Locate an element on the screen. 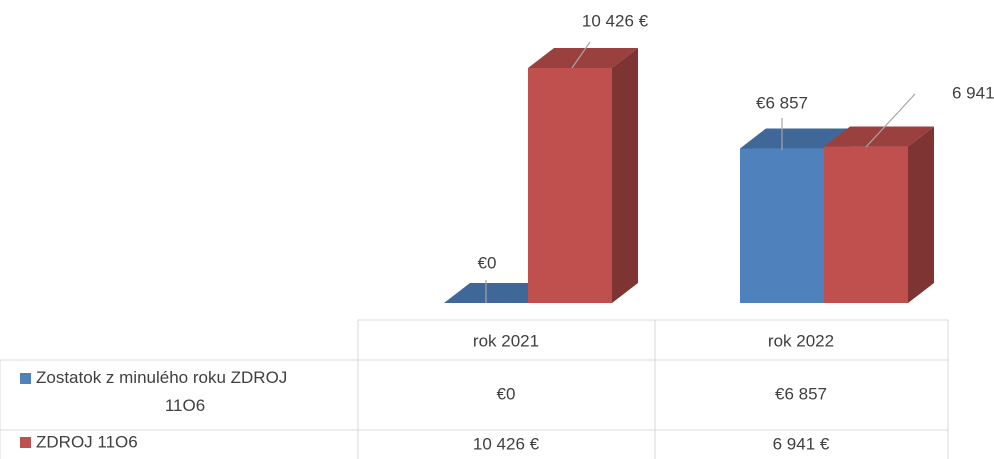 The image size is (994, 459). data-label: €6 857 is located at coordinates (782, 102).